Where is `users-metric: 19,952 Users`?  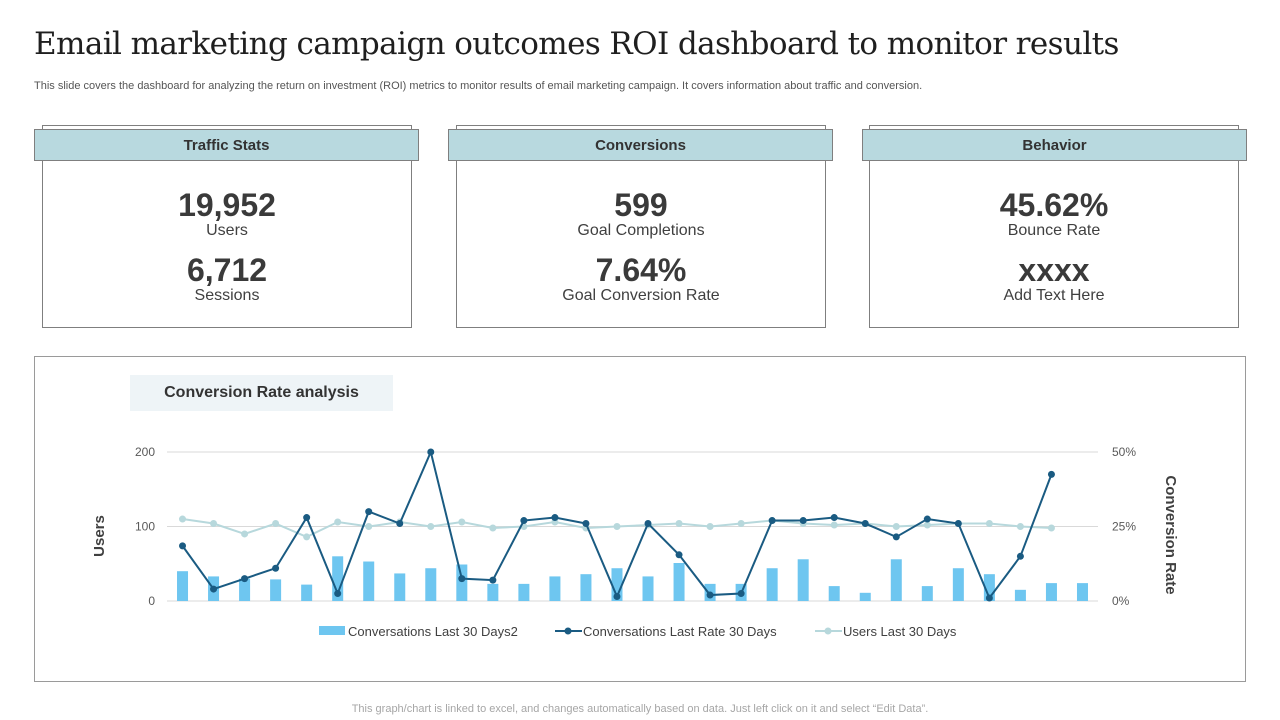
users-metric: 19,952 Users is located at coordinates (227, 214).